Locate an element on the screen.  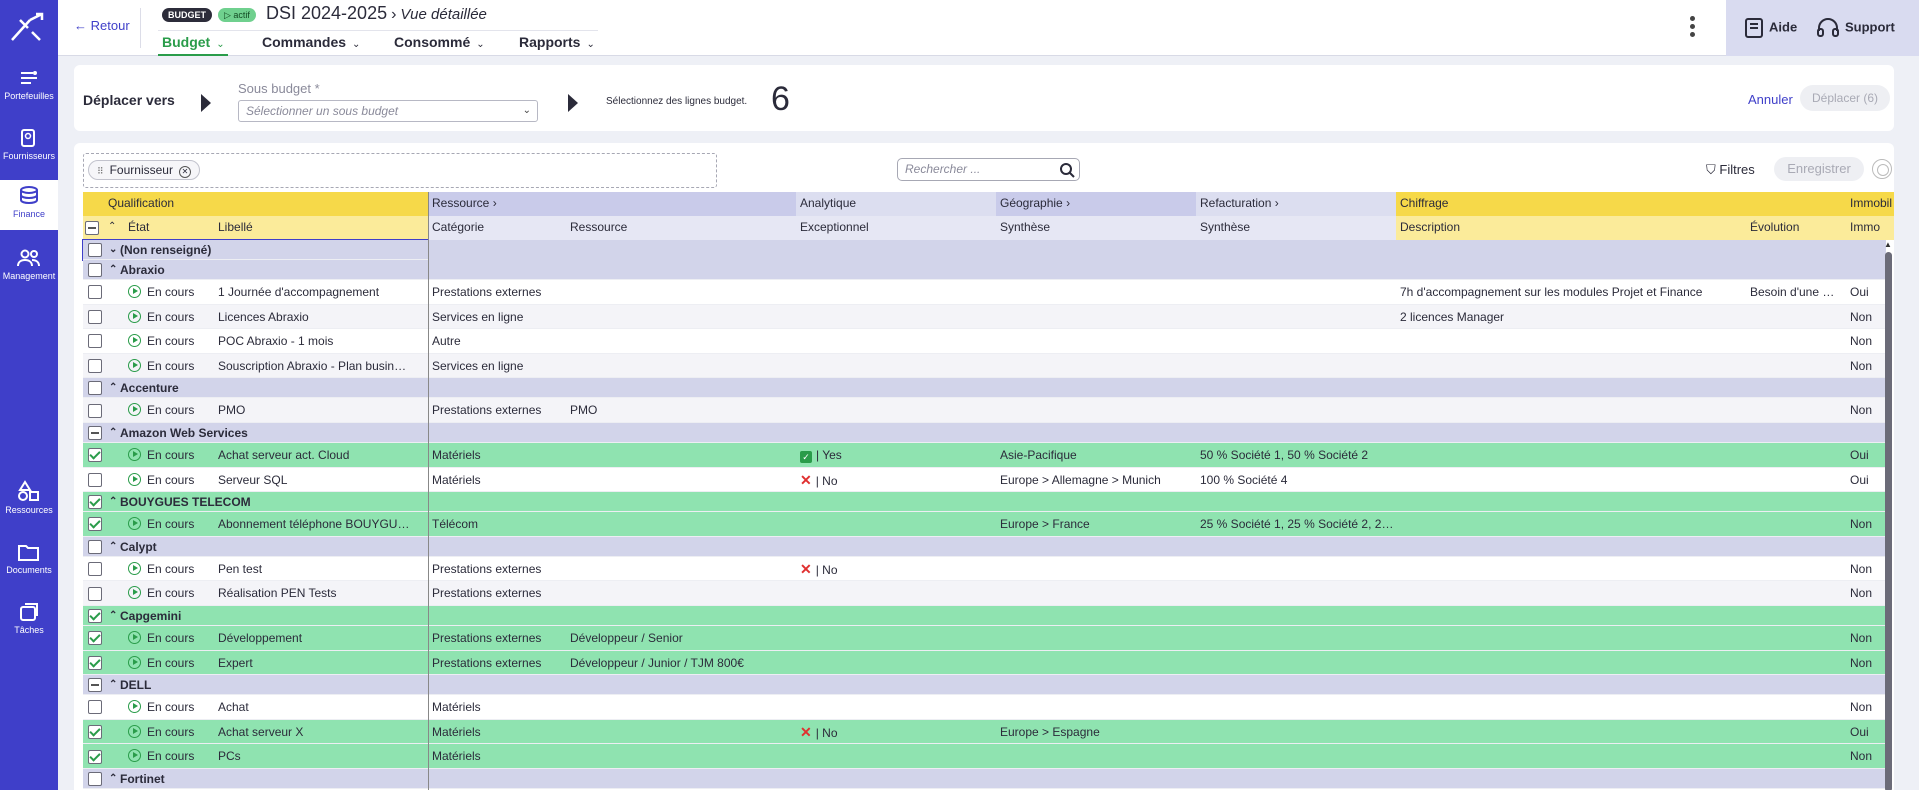
more-menu-icon is located at coordinates (1692, 27).